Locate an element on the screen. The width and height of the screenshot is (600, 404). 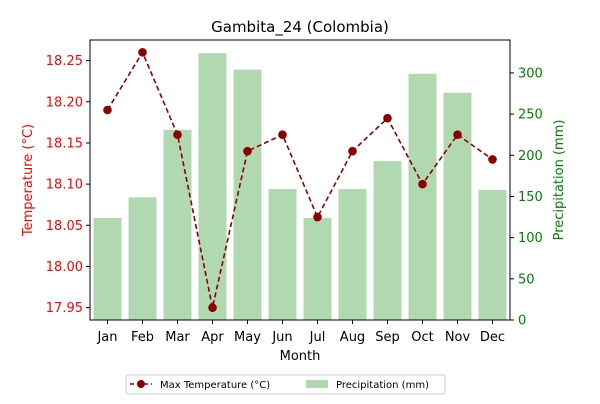
x-tick-label-apr: Apr is located at coordinates (212, 337).